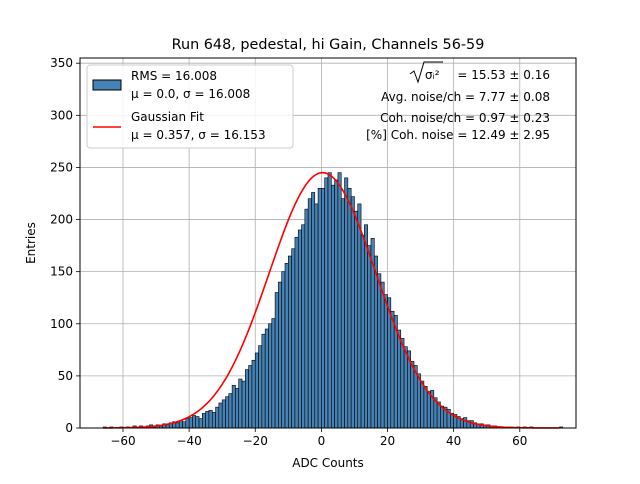 The image size is (640, 484). Describe the element at coordinates (387, 441) in the screenshot. I see `x-tick-label: 20` at that location.